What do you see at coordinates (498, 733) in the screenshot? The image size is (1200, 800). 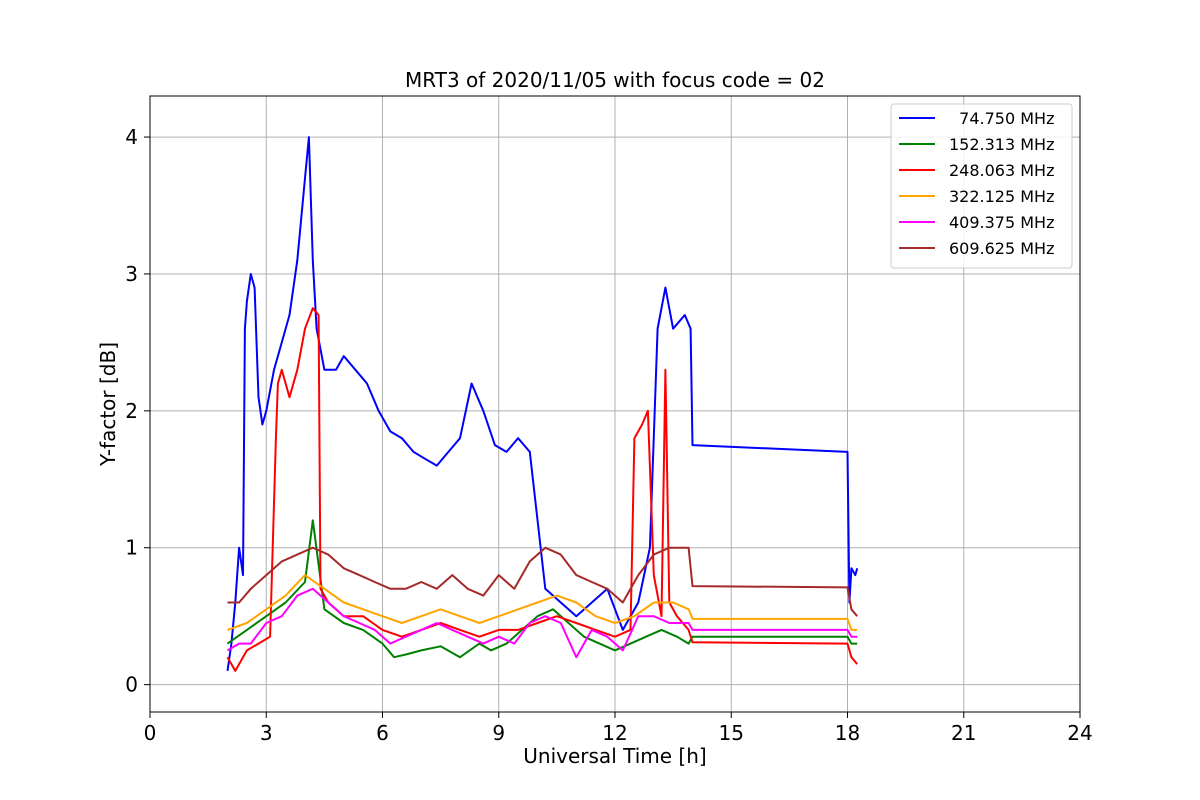 I see `x-tick-label: 9` at bounding box center [498, 733].